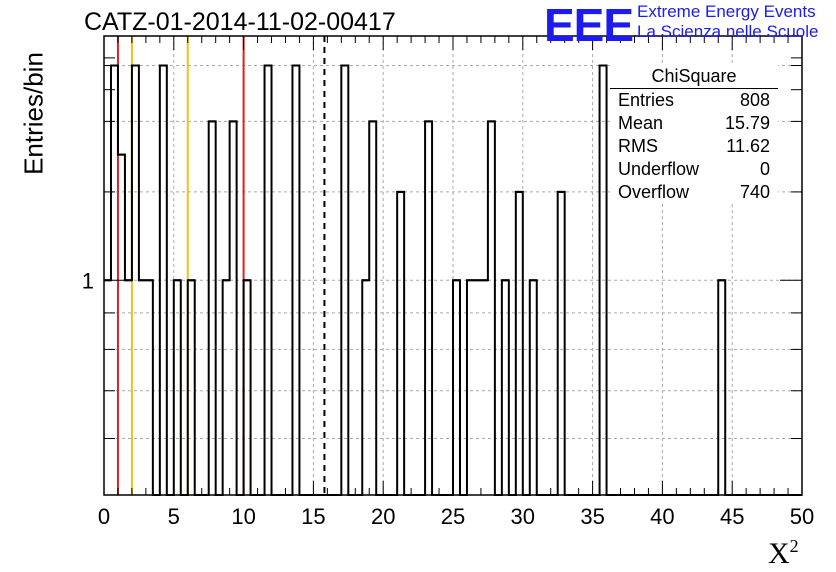  Describe the element at coordinates (726, 11) in the screenshot. I see `logo-text-line1: Extreme Energy Events` at that location.